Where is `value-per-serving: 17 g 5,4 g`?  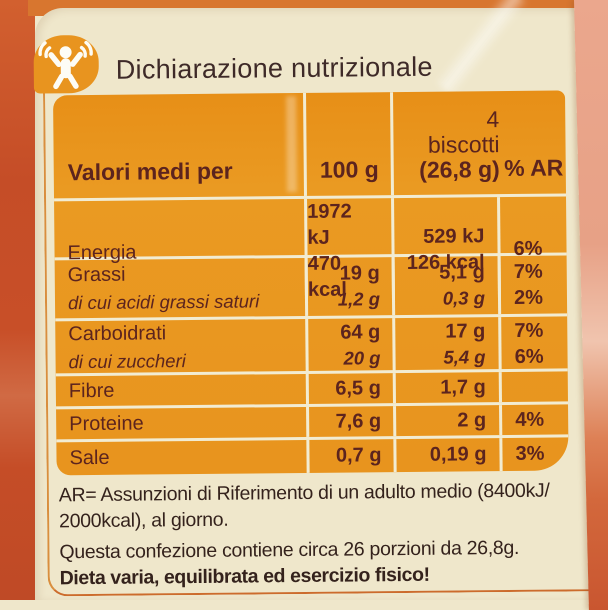
value-per-serving: 17 g 5,4 g is located at coordinates (448, 344).